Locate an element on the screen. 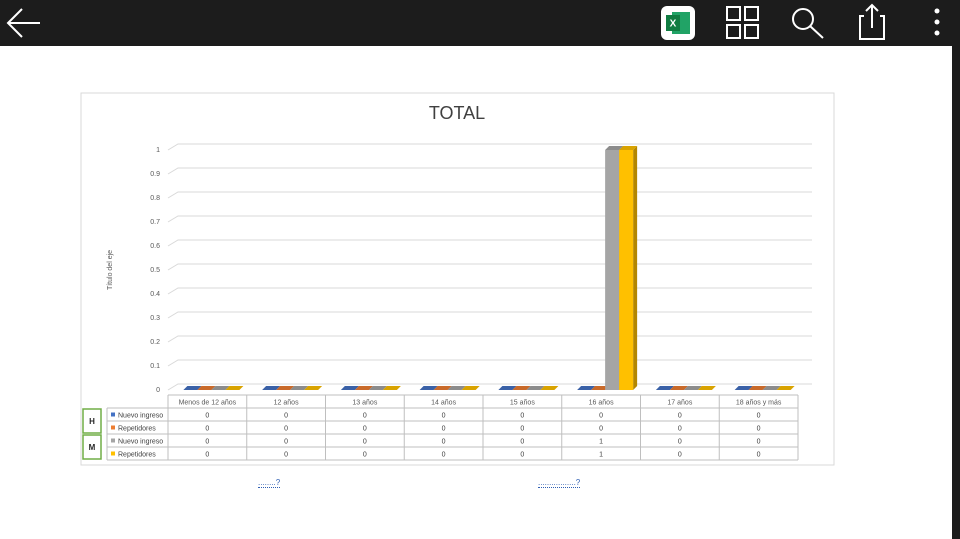 The width and height of the screenshot is (960, 539). y-axis-title: Título del eje is located at coordinates (110, 270).